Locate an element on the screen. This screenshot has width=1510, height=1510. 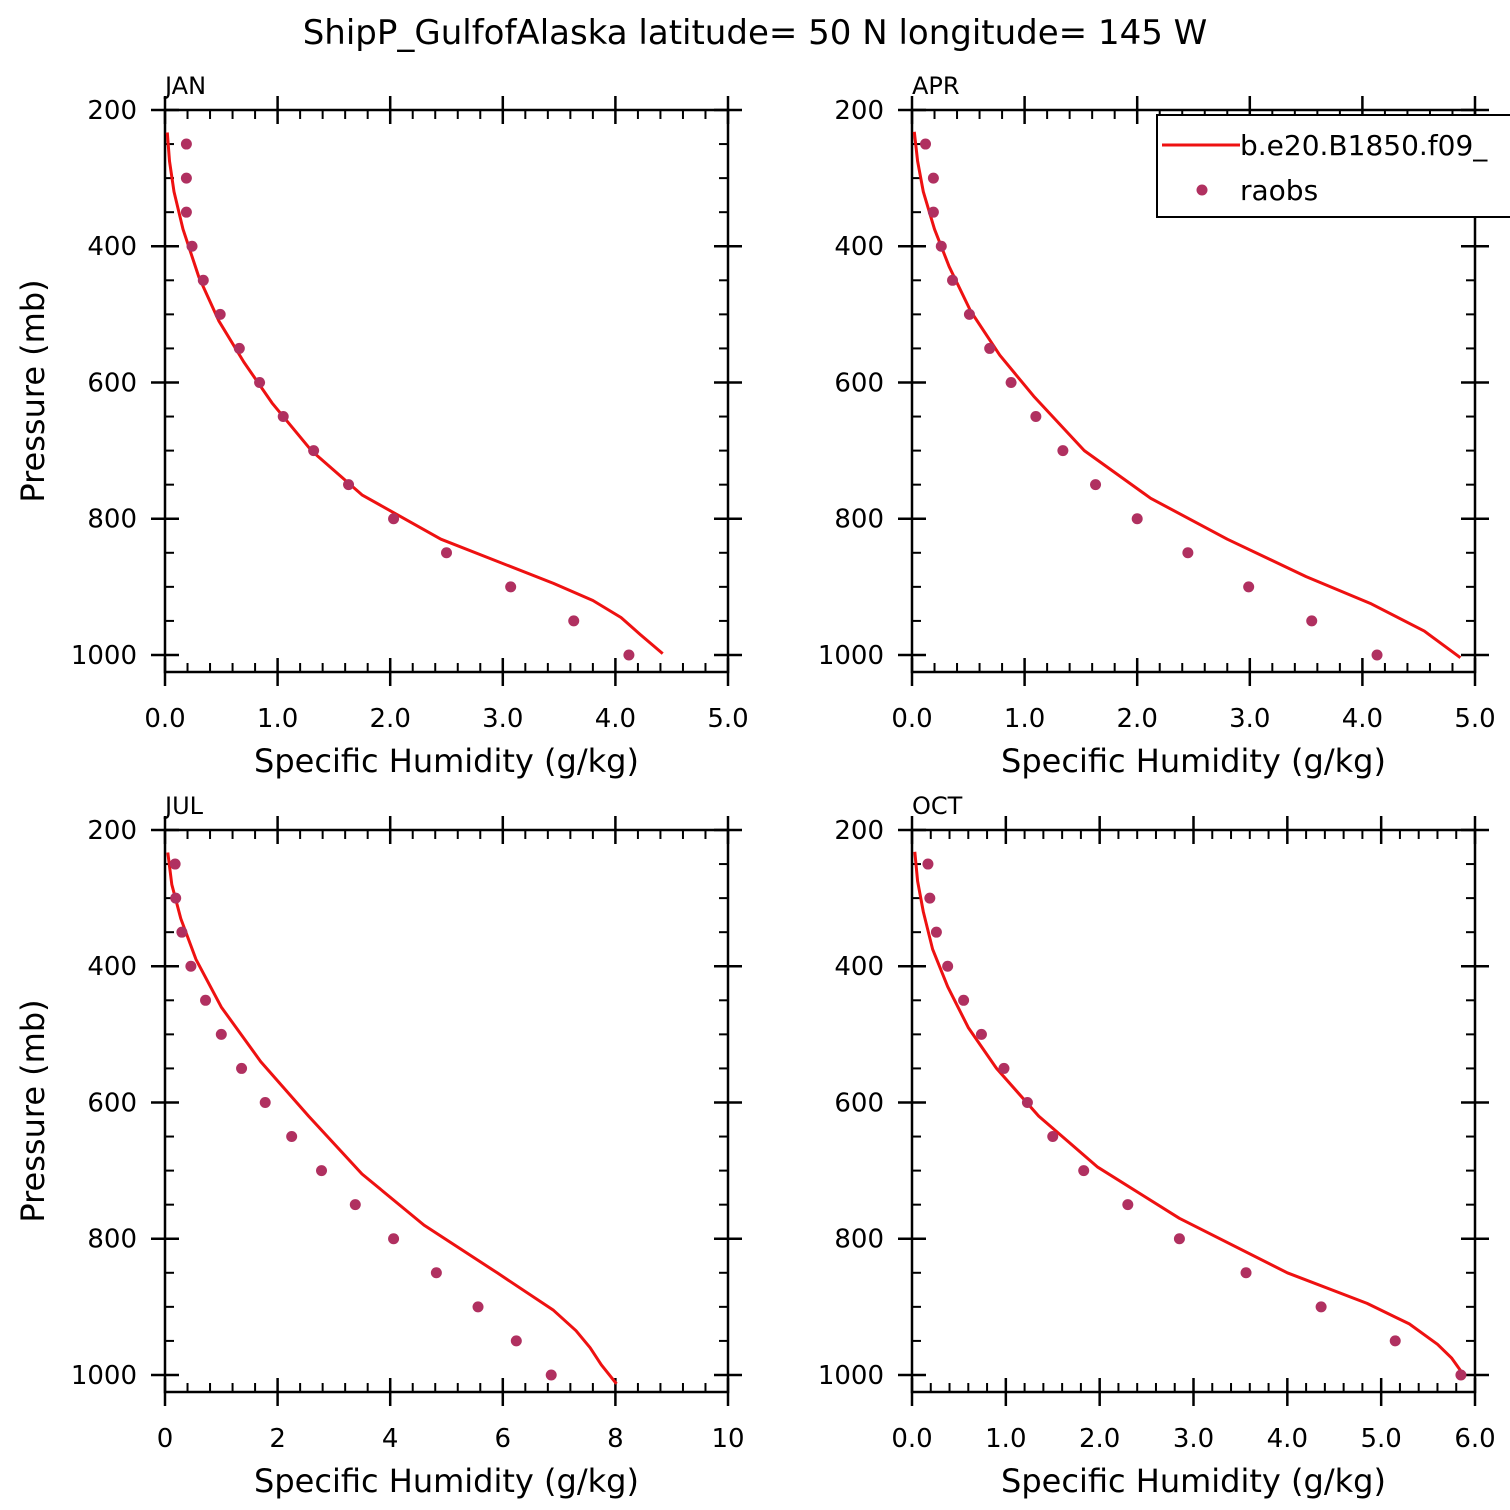
x-tick-label: 0.0 is located at coordinates (164, 719).